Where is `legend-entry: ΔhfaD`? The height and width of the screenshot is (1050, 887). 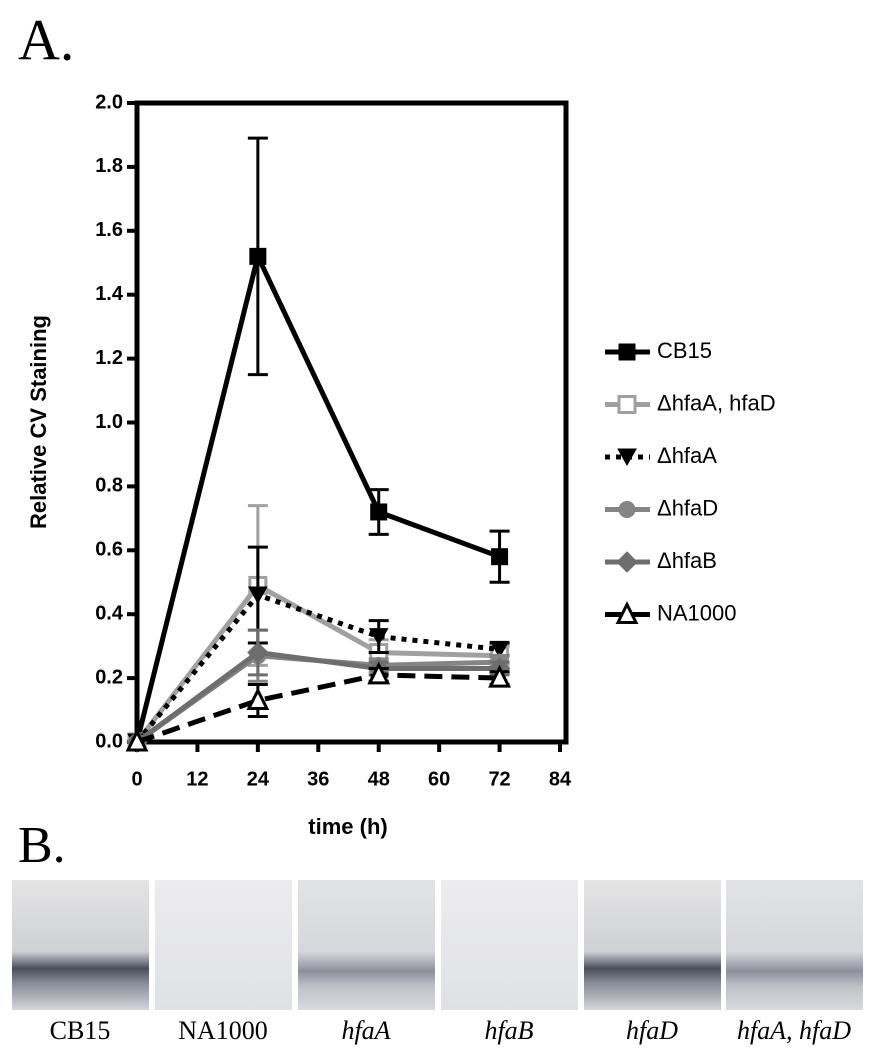
legend-entry: ΔhfaD is located at coordinates (661, 507).